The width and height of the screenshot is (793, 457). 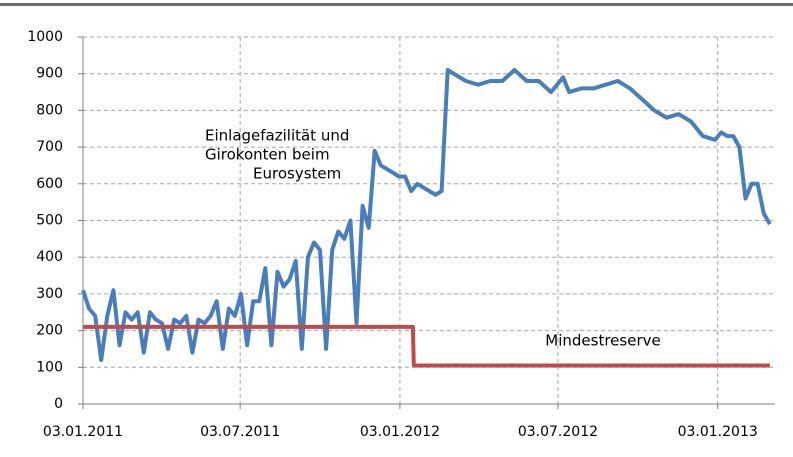 What do you see at coordinates (602, 341) in the screenshot?
I see `annotation: Mindestreserve` at bounding box center [602, 341].